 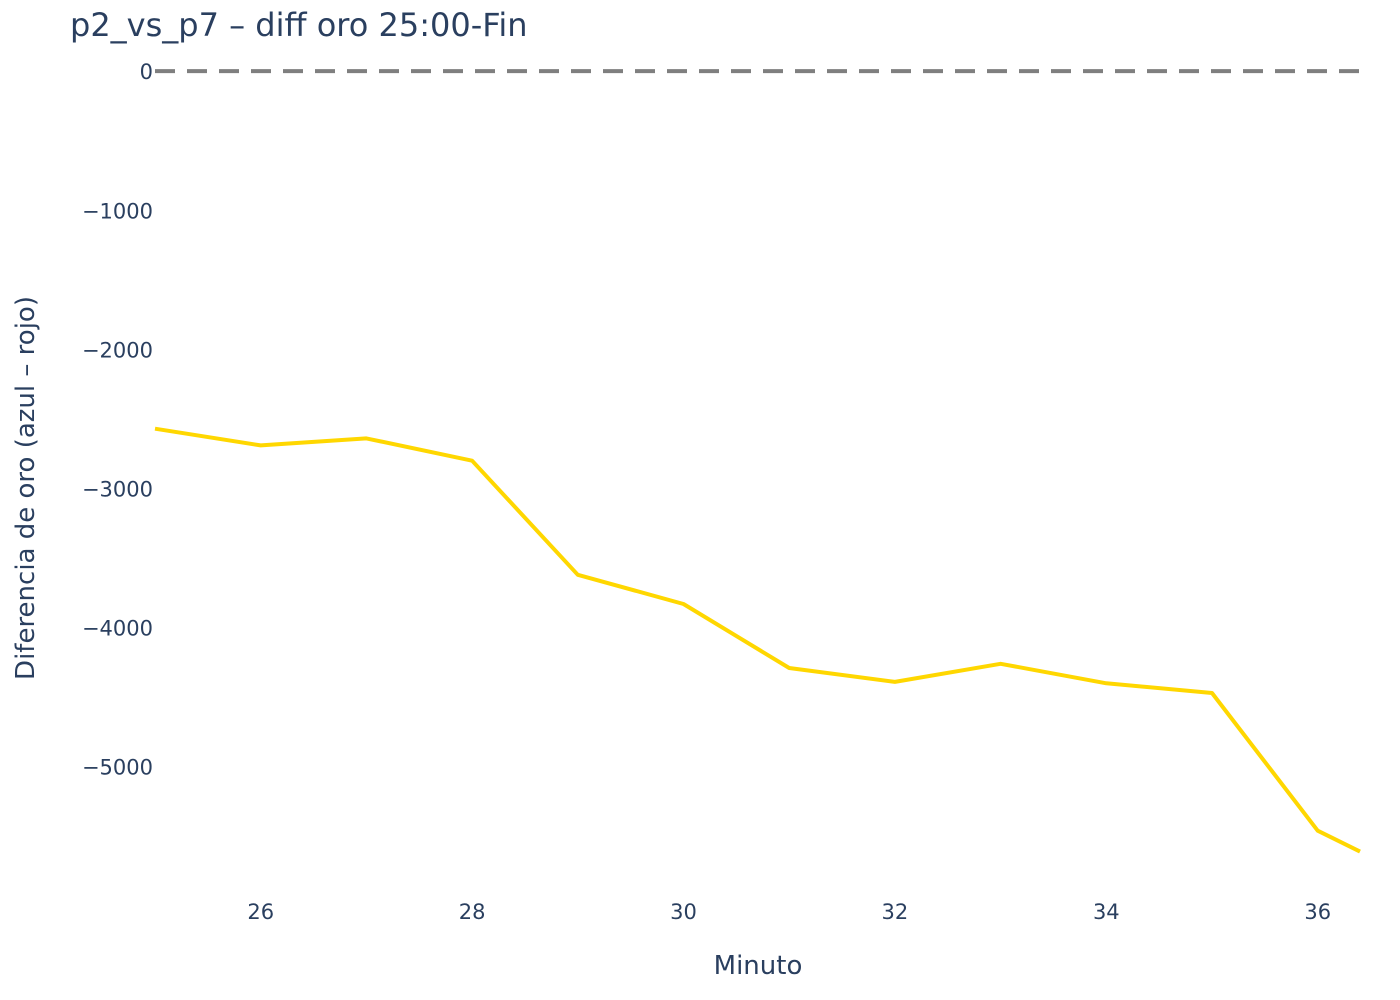 I want to click on x-tick-label: 30, so click(x=683, y=912).